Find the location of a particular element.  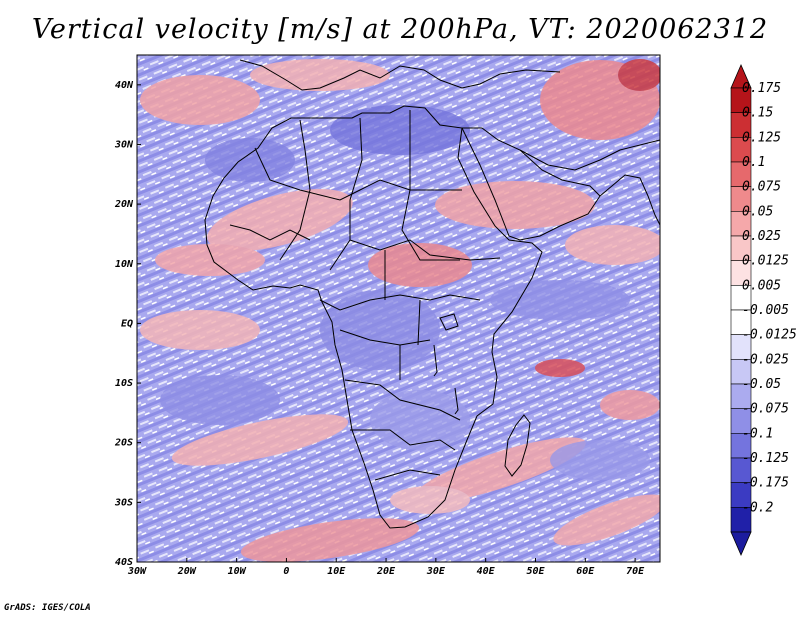

colorbar-label: 0.1 is located at coordinates (753, 162).